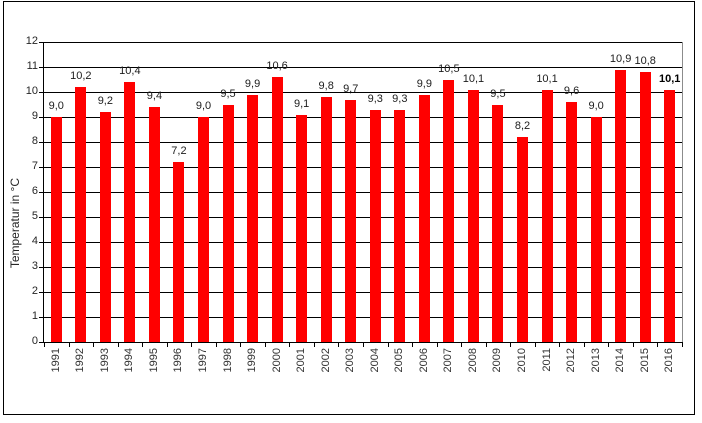 Image resolution: width=702 pixels, height=423 pixels. I want to click on y-axis-tick-label-7: 7, so click(34, 166).